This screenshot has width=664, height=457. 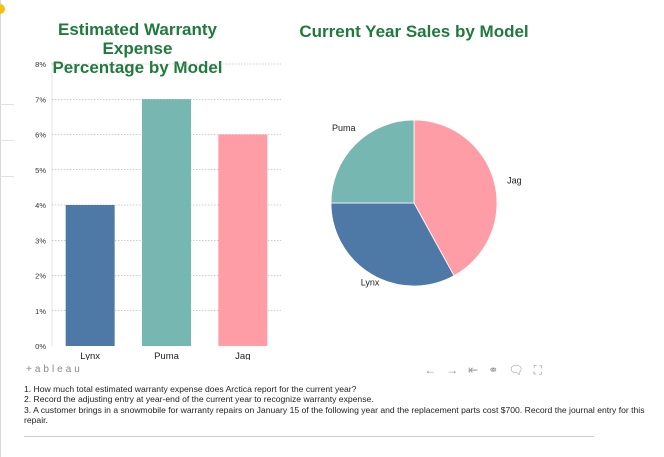 I want to click on bar-jag, so click(x=243, y=240).